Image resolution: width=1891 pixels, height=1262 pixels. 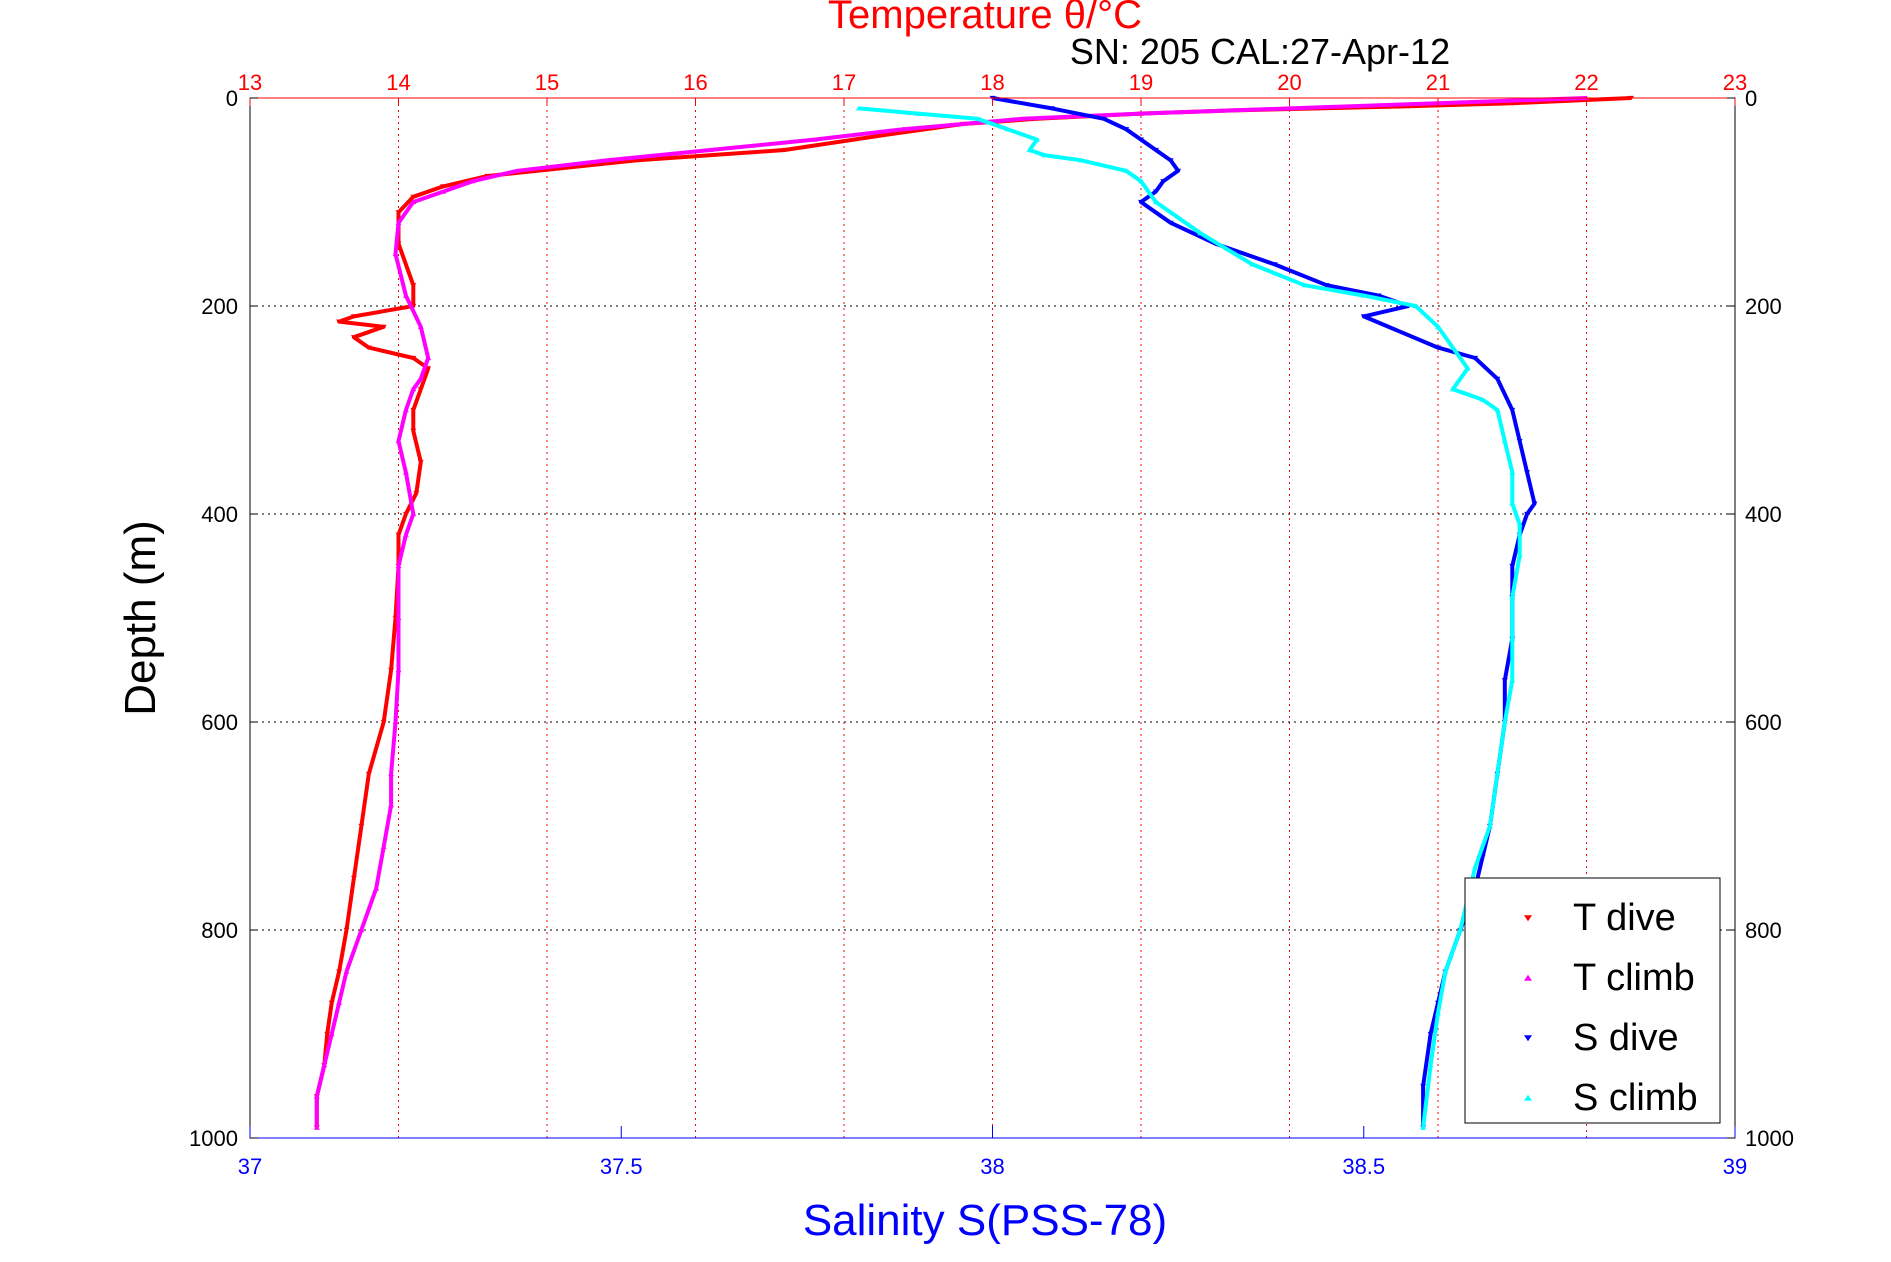 What do you see at coordinates (232, 98) in the screenshot?
I see `tick-label-depth-left: 0` at bounding box center [232, 98].